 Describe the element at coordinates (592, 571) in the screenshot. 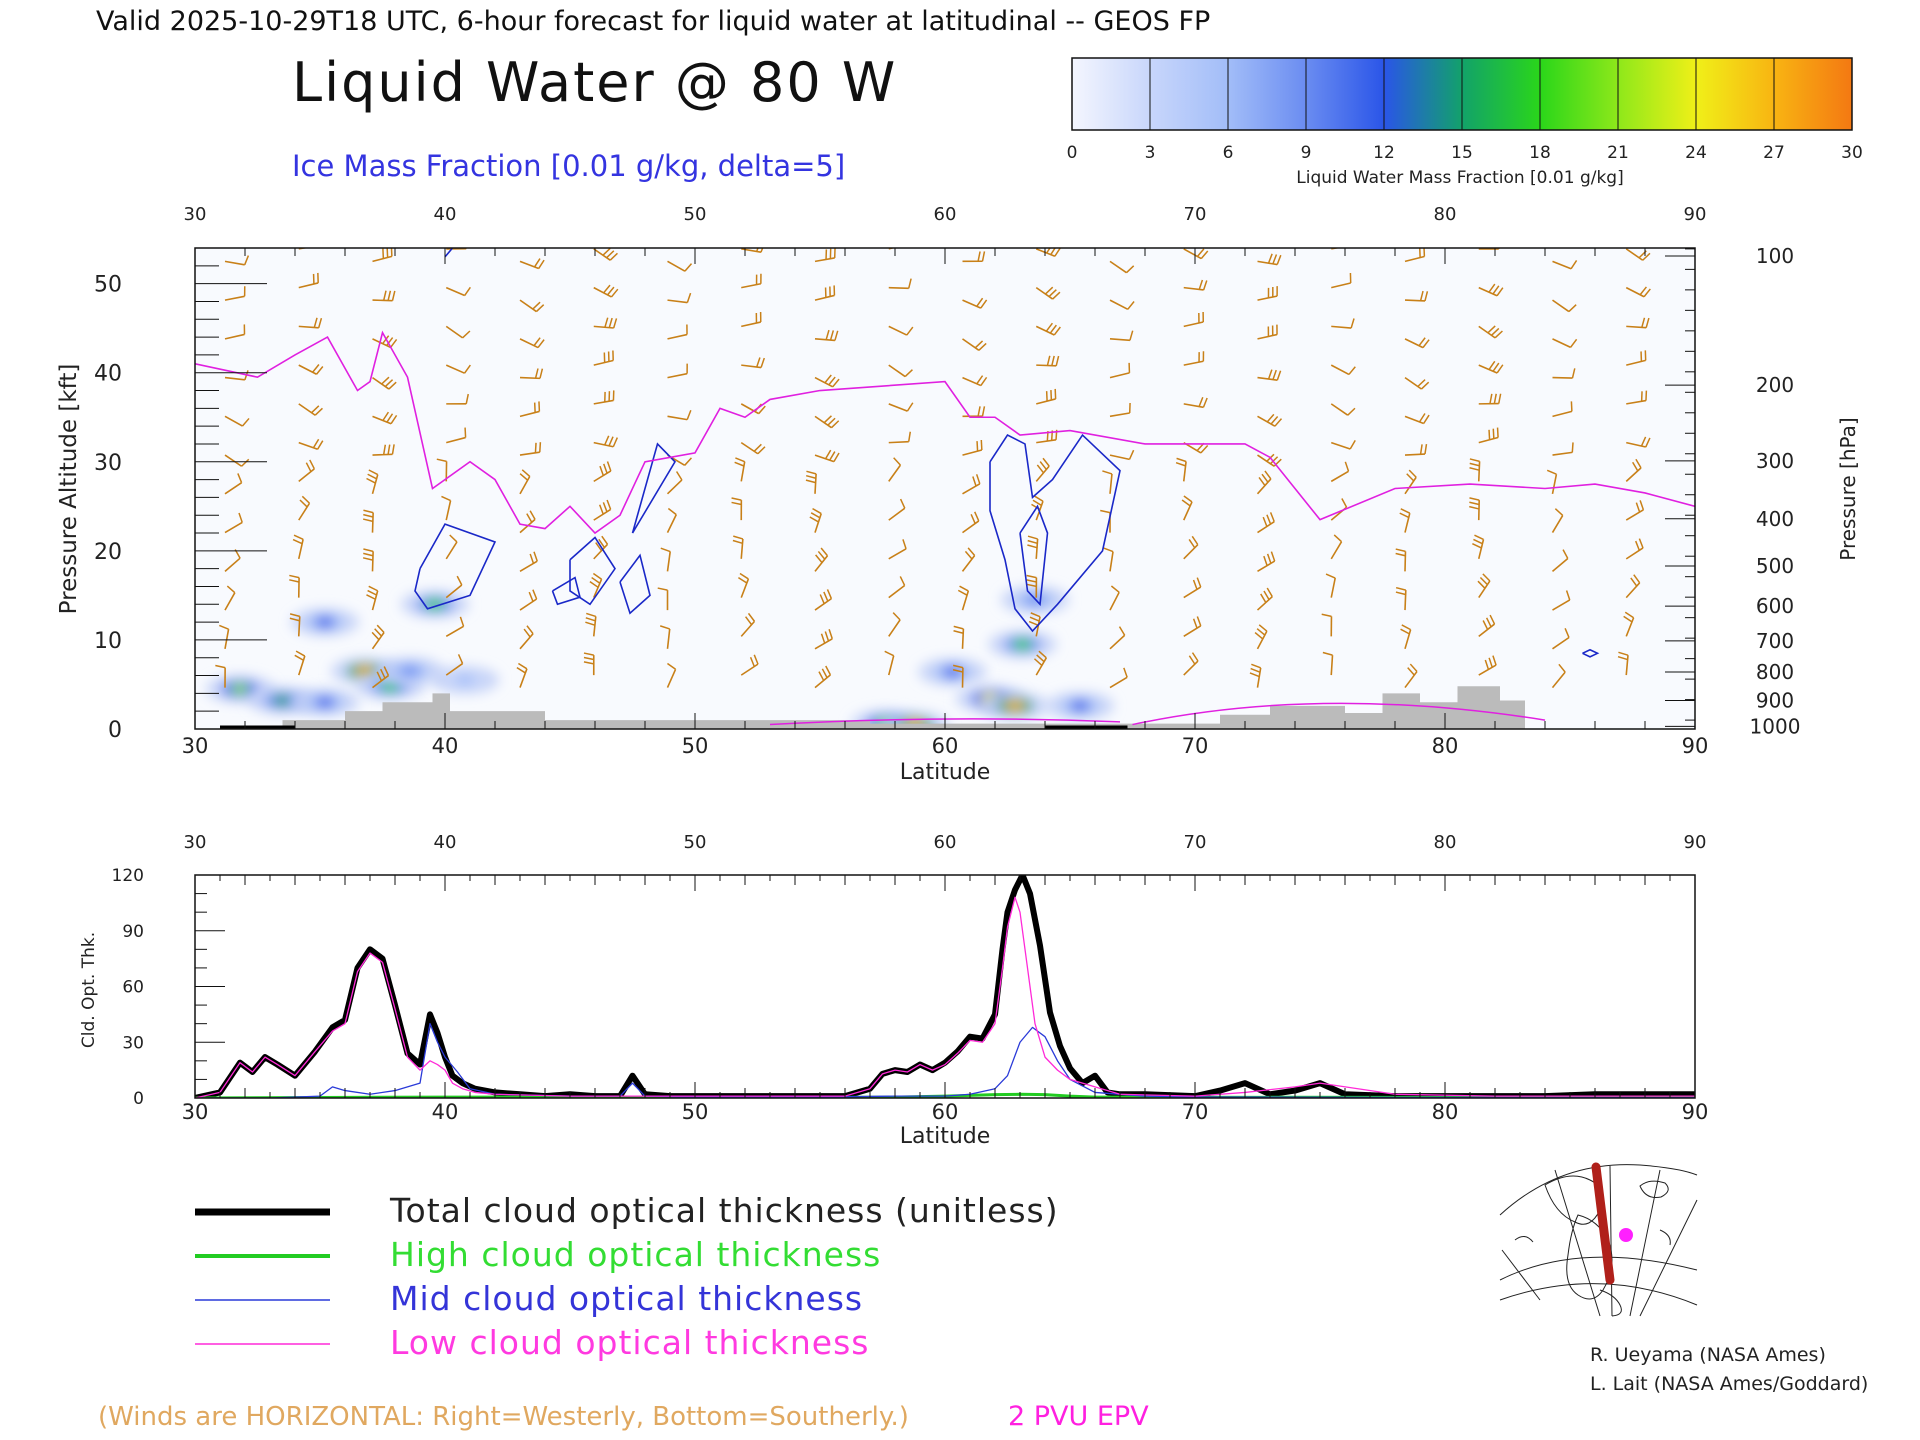

I see `ice-contour` at that location.